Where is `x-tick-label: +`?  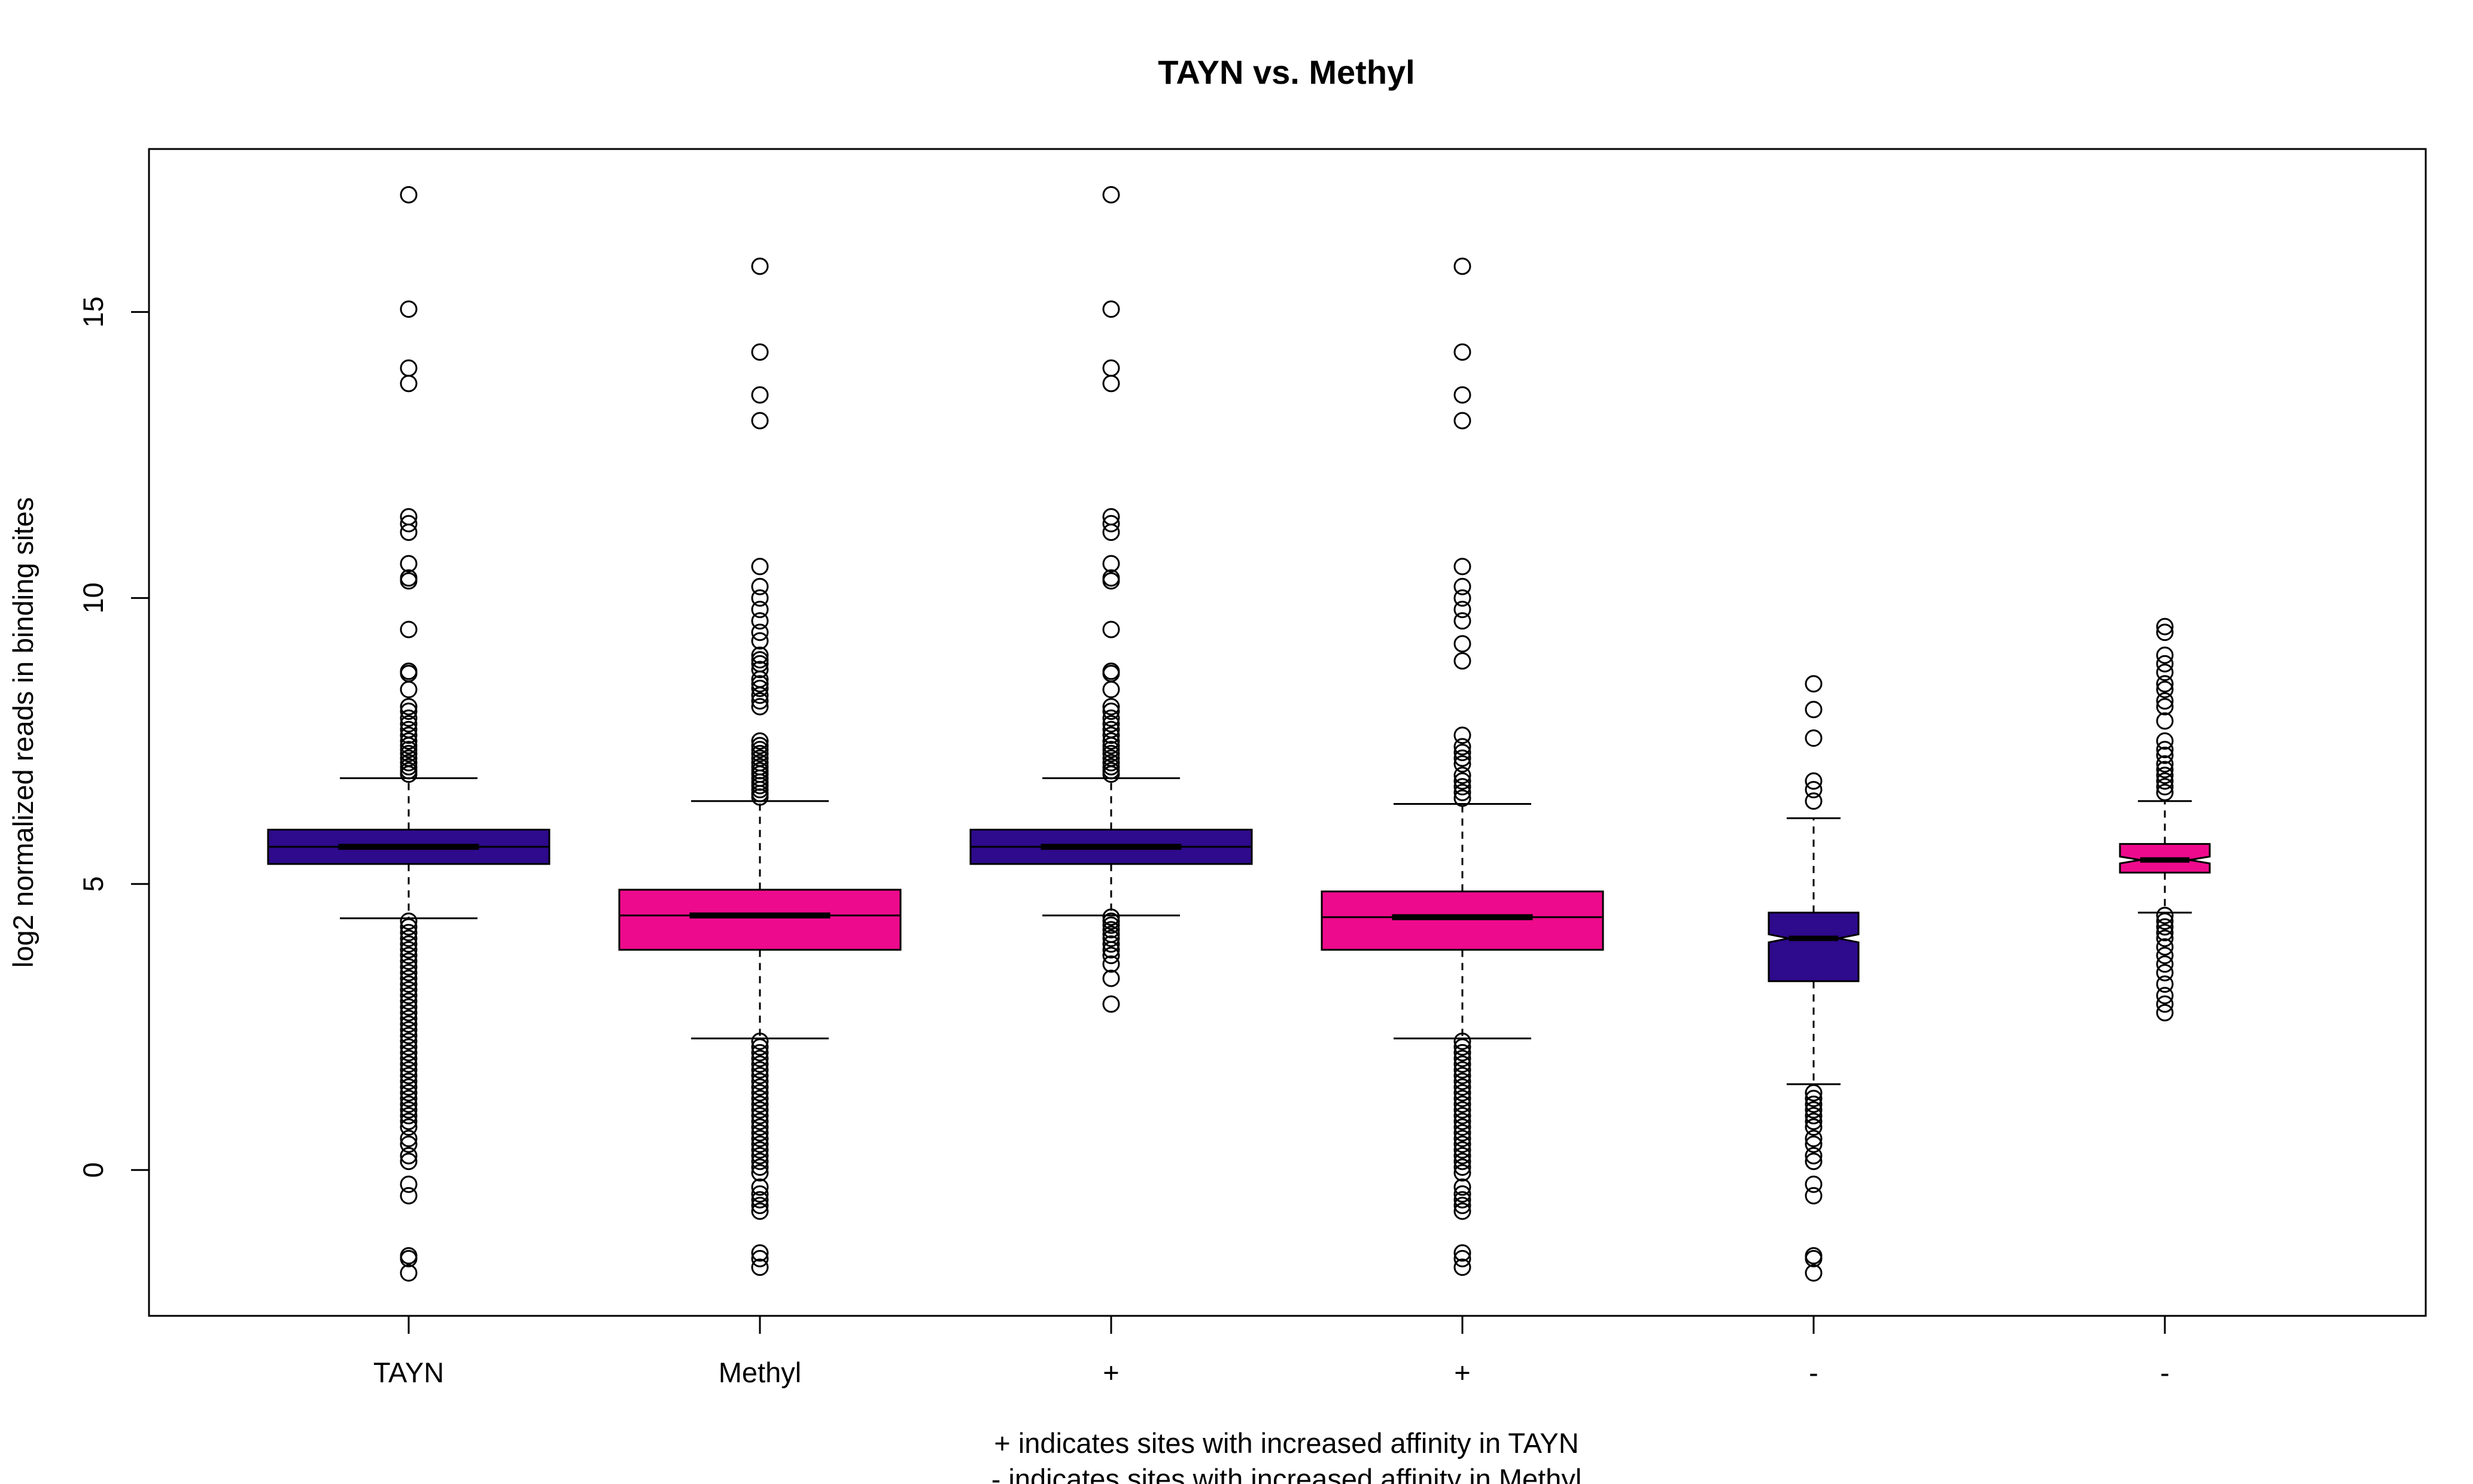 x-tick-label: + is located at coordinates (1111, 1372).